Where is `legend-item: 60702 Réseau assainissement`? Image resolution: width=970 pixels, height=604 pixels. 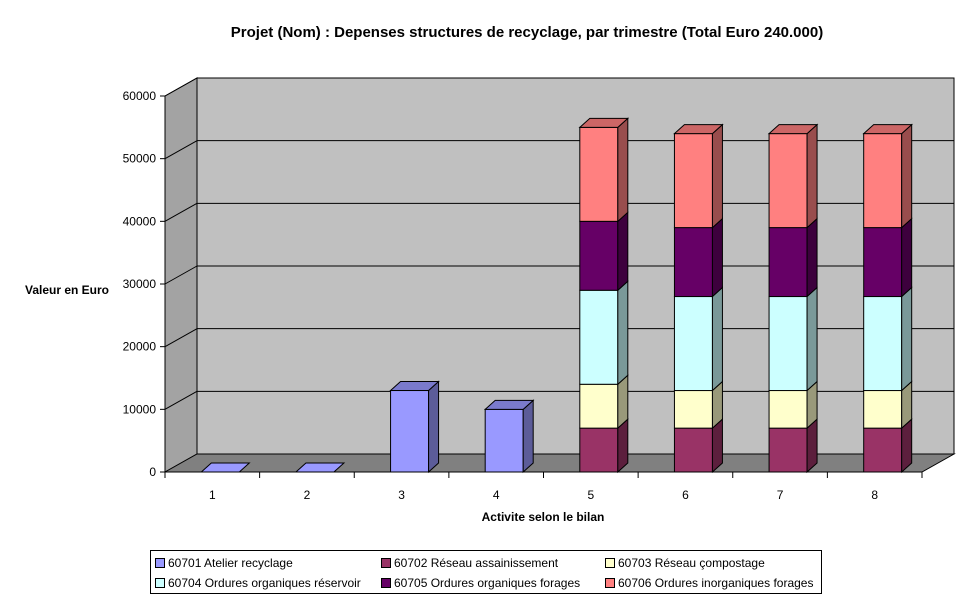 legend-item: 60702 Réseau assainissement is located at coordinates (493, 563).